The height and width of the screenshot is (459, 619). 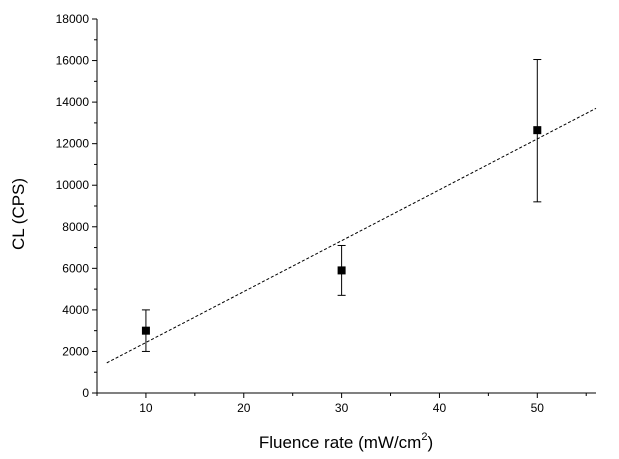 What do you see at coordinates (75, 268) in the screenshot?
I see `y-tick-label: 6000` at bounding box center [75, 268].